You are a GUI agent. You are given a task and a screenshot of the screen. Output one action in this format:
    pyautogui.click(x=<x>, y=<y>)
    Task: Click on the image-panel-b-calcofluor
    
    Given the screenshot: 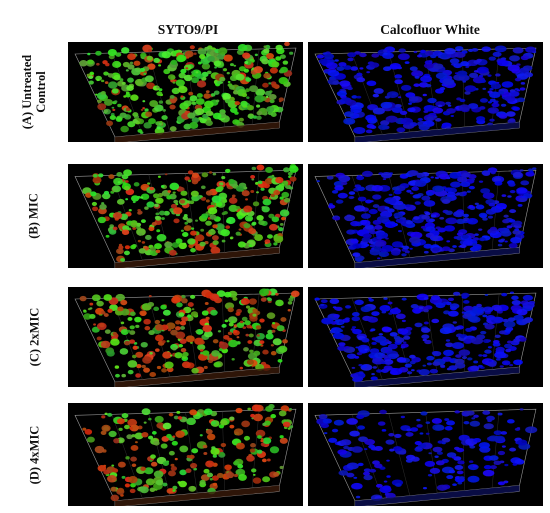 What is the action you would take?
    pyautogui.click(x=425, y=216)
    